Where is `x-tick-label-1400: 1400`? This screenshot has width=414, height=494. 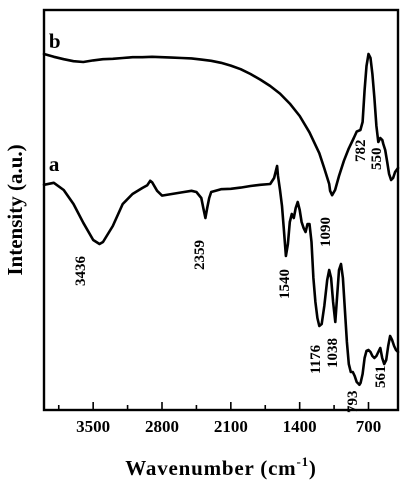
x-tick-label-1400: 1400 is located at coordinates (300, 426).